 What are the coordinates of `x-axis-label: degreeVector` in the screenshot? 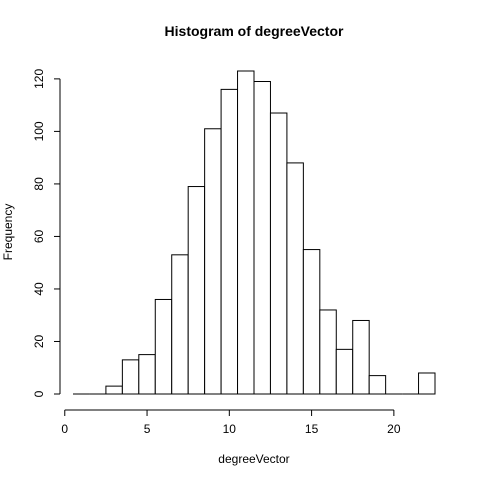 It's located at (253, 459).